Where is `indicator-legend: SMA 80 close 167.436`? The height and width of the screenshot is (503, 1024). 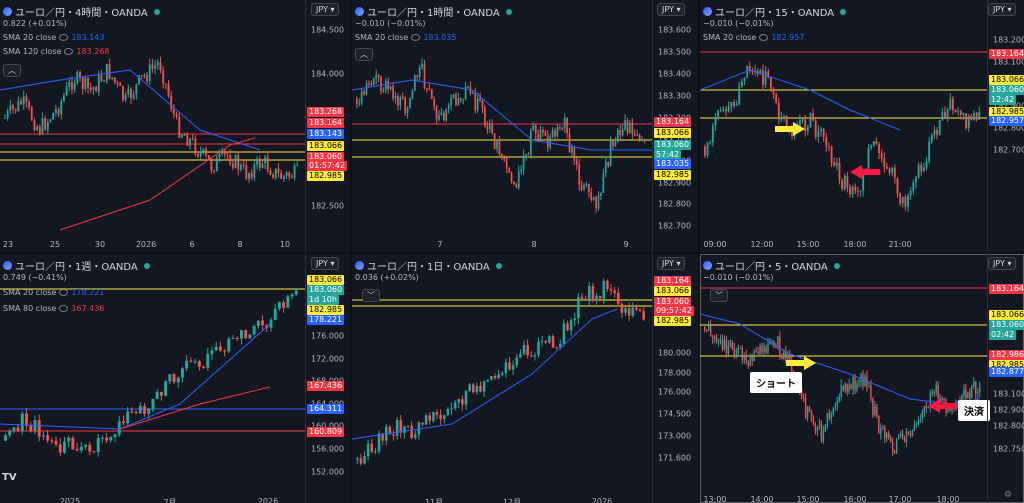 indicator-legend: SMA 80 close 167.436 is located at coordinates (53, 308).